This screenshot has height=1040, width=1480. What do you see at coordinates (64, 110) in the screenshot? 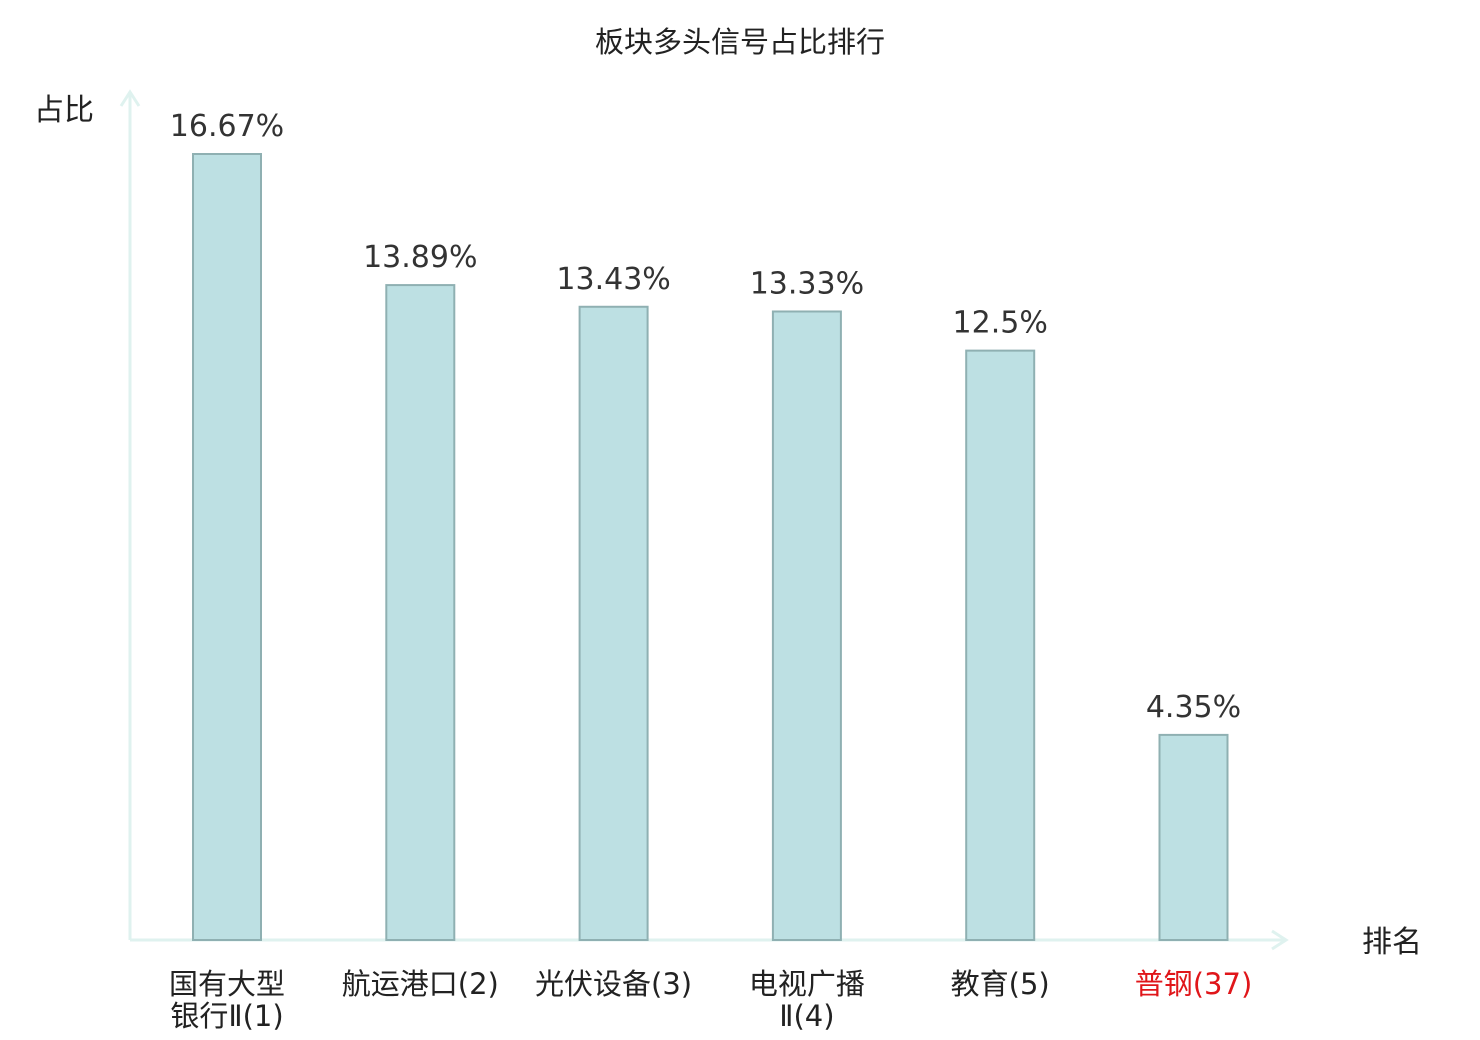
I see `y-axis-label: 占比` at bounding box center [64, 110].